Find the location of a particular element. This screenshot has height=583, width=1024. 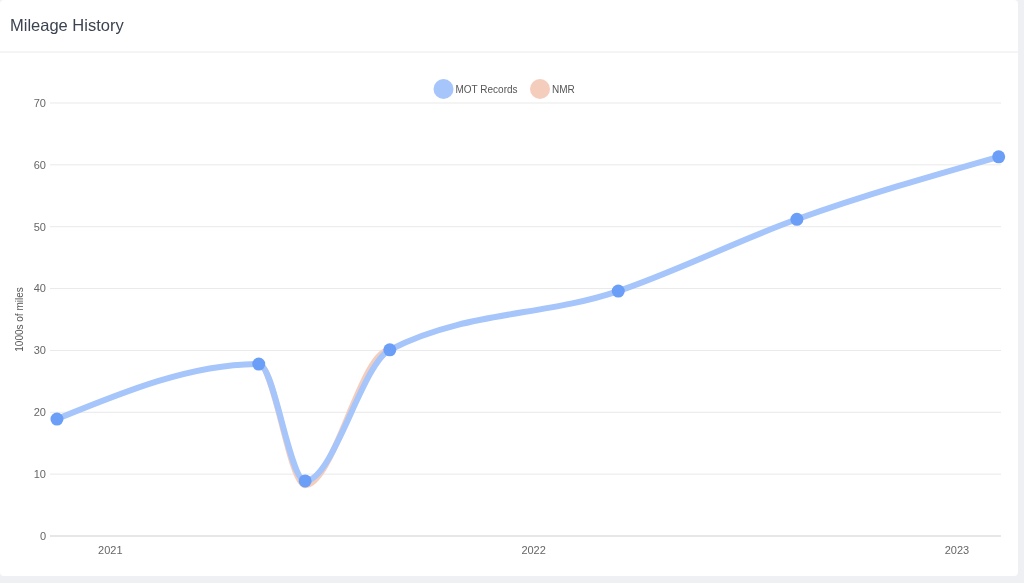

x-tick-label: 2021 is located at coordinates (110, 550).